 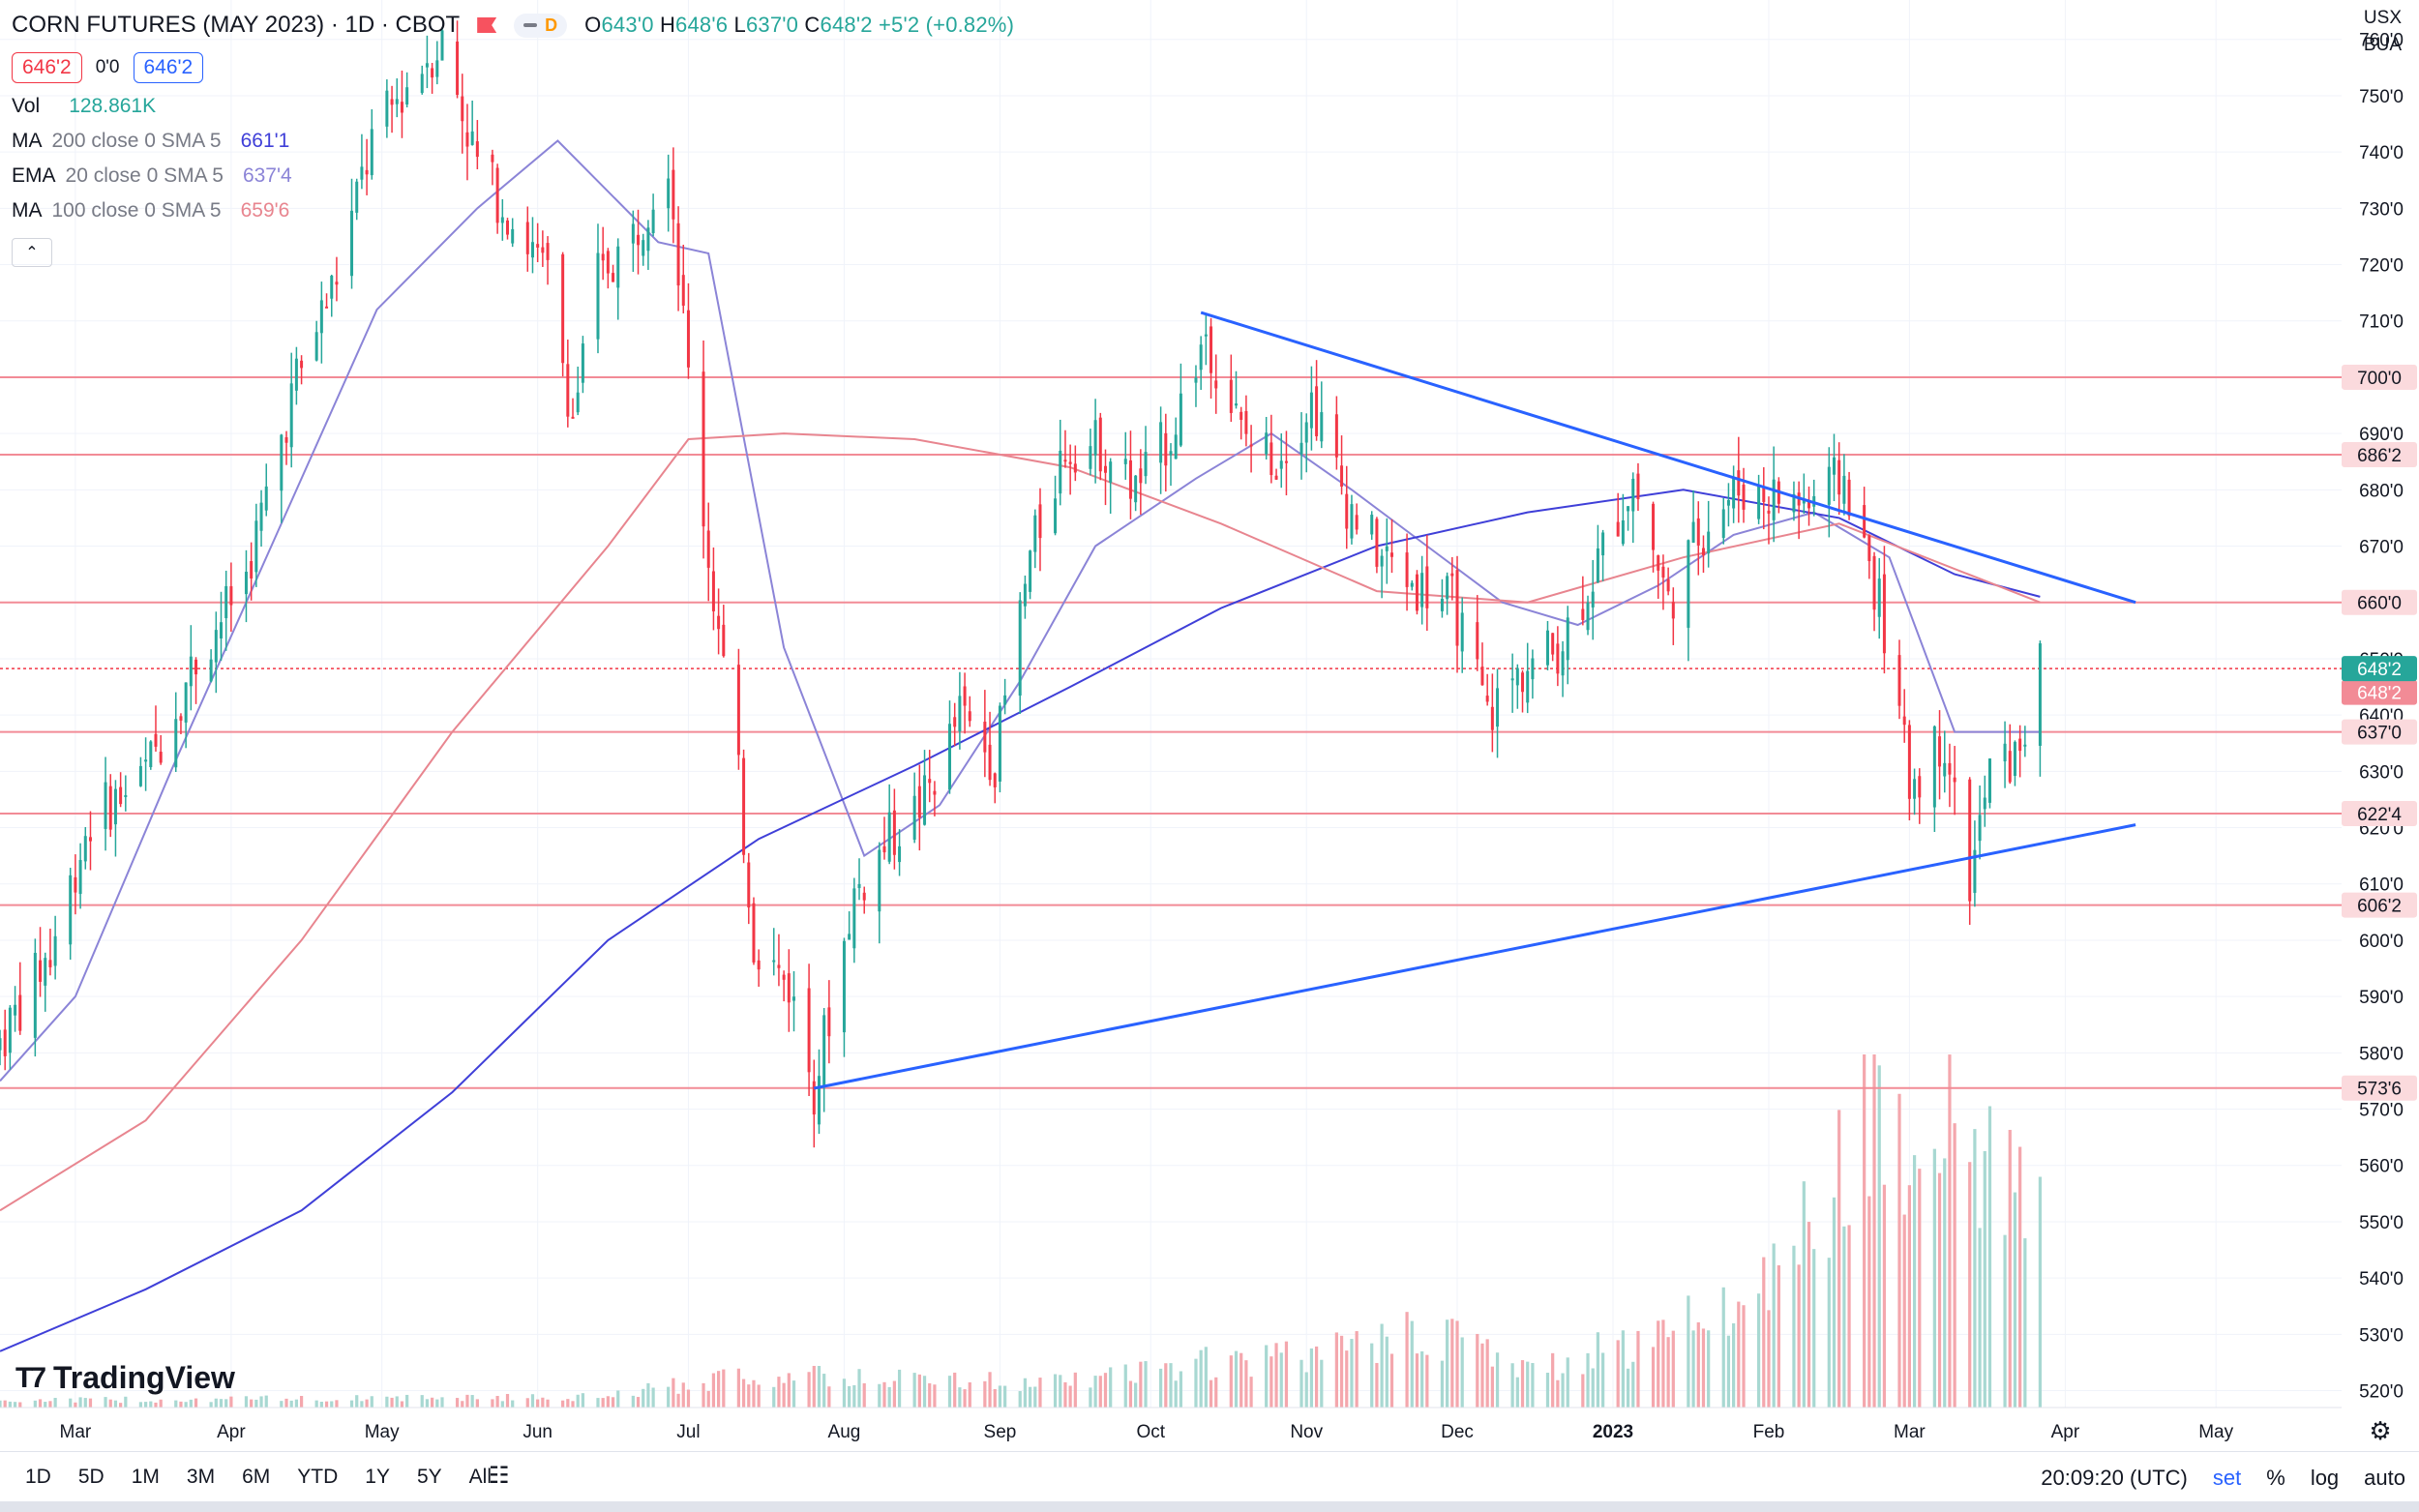 I want to click on log-toggle: log, so click(x=2325, y=1478).